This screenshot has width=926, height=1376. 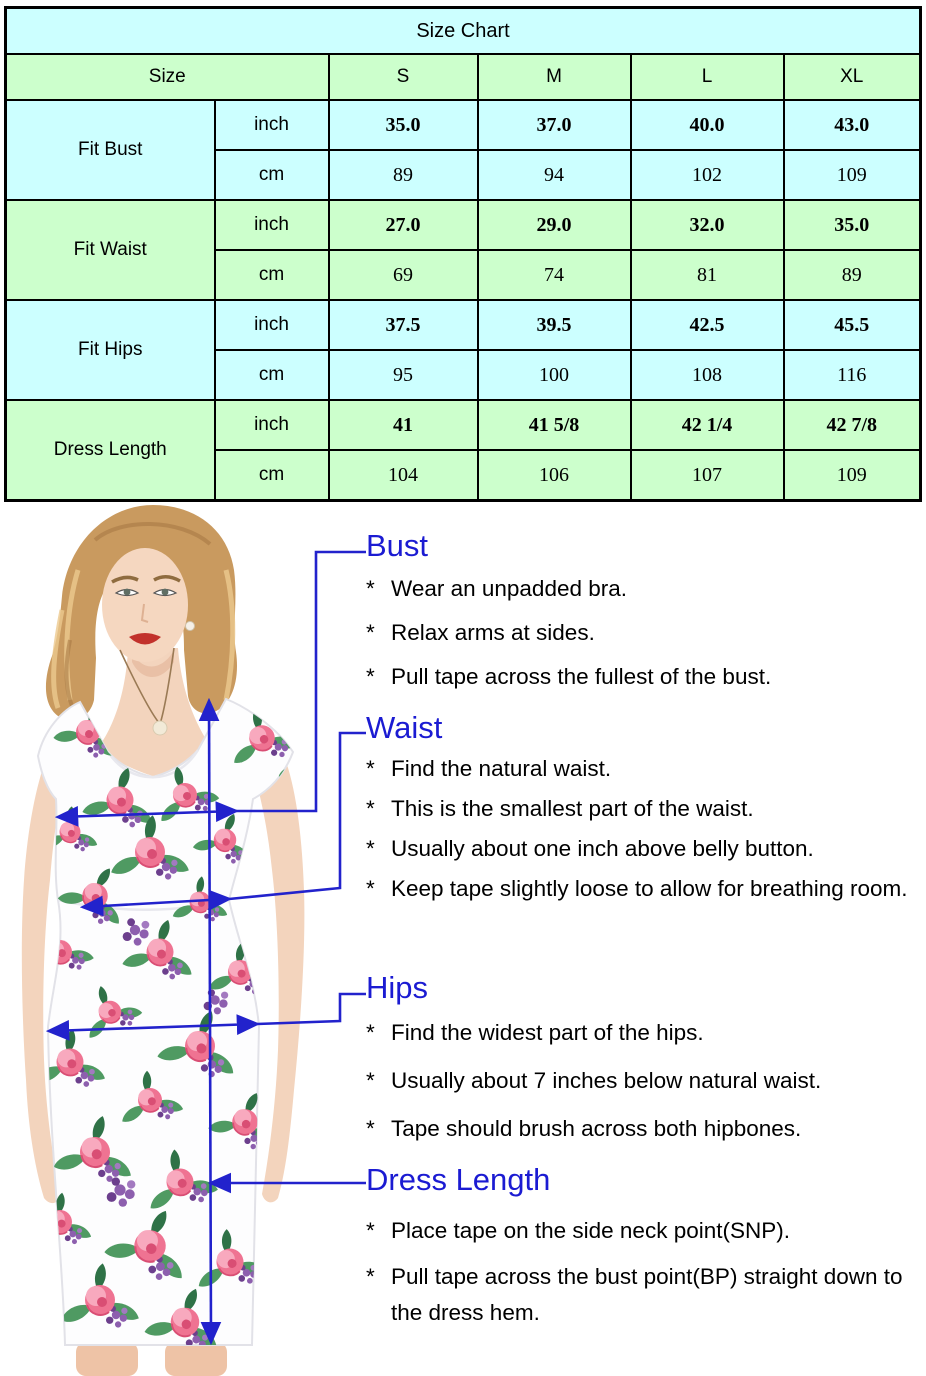 I want to click on section-heading-hips: Hips, so click(x=397, y=987).